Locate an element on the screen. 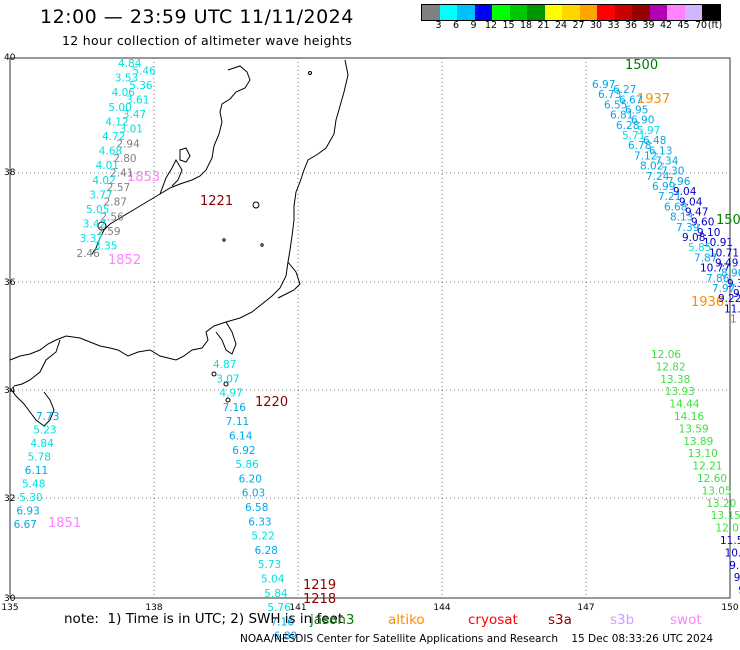  wave-height-value: 5.23 is located at coordinates (44, 431).